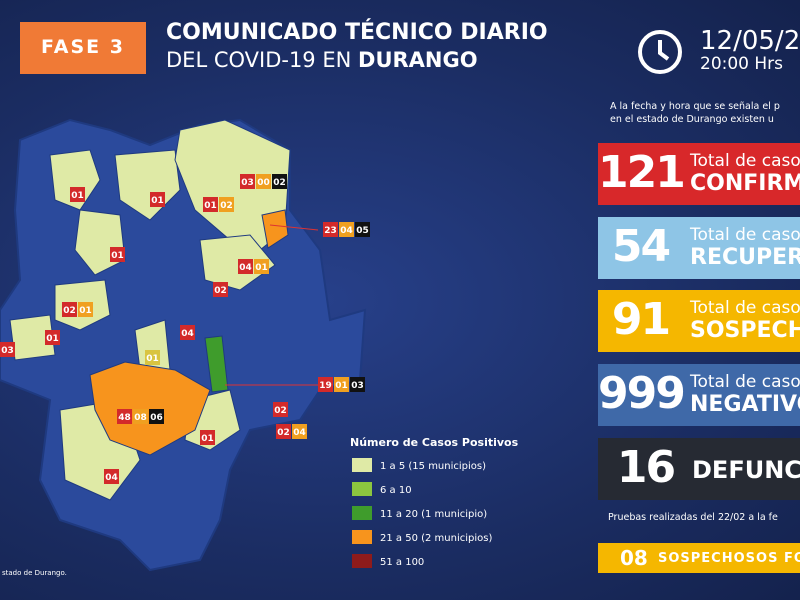  Describe the element at coordinates (729, 558) in the screenshot. I see `bottom-label: SOSPECHOSOS FO` at that location.